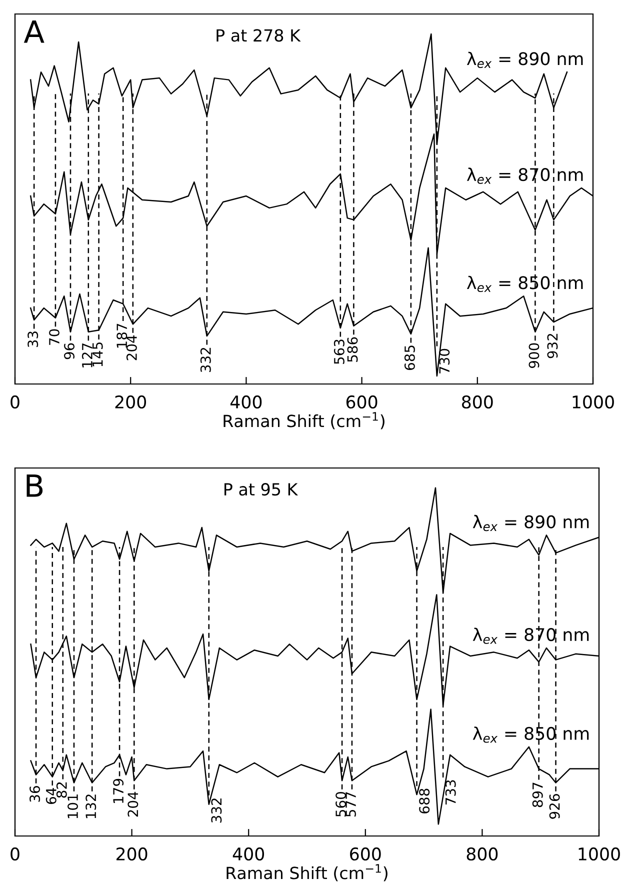  What do you see at coordinates (537, 795) in the screenshot?
I see `ref-line-label: 897` at bounding box center [537, 795].